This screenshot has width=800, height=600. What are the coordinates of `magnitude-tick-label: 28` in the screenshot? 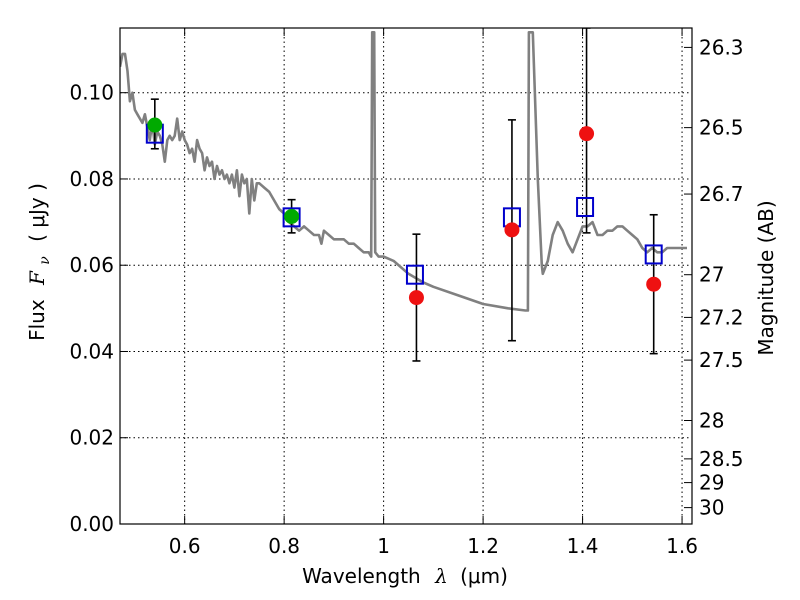 It's located at (711, 420).